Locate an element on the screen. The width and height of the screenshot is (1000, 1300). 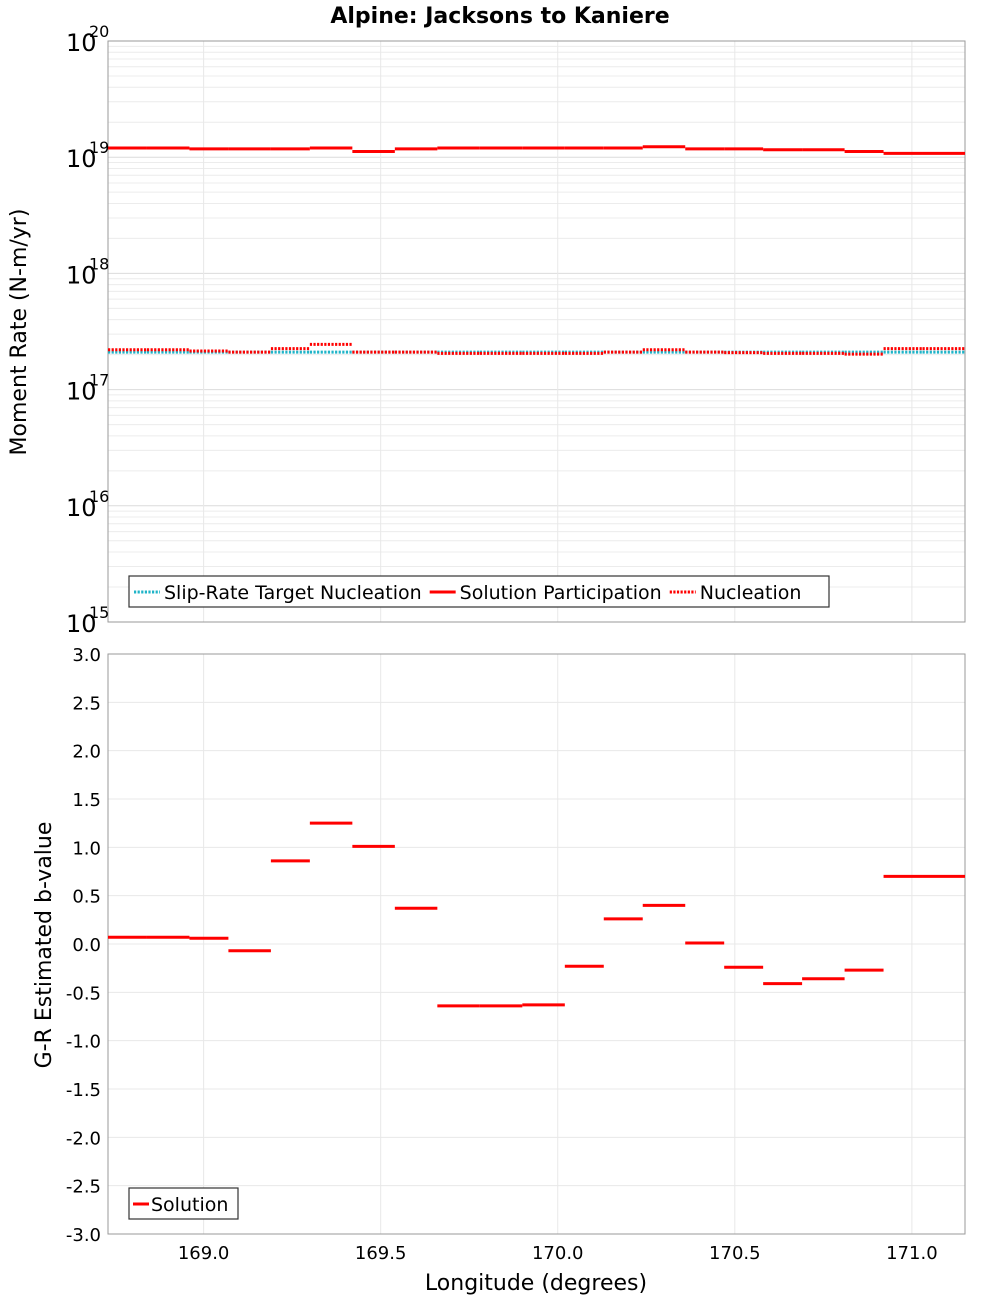
top-plot-series is located at coordinates (536, 250).